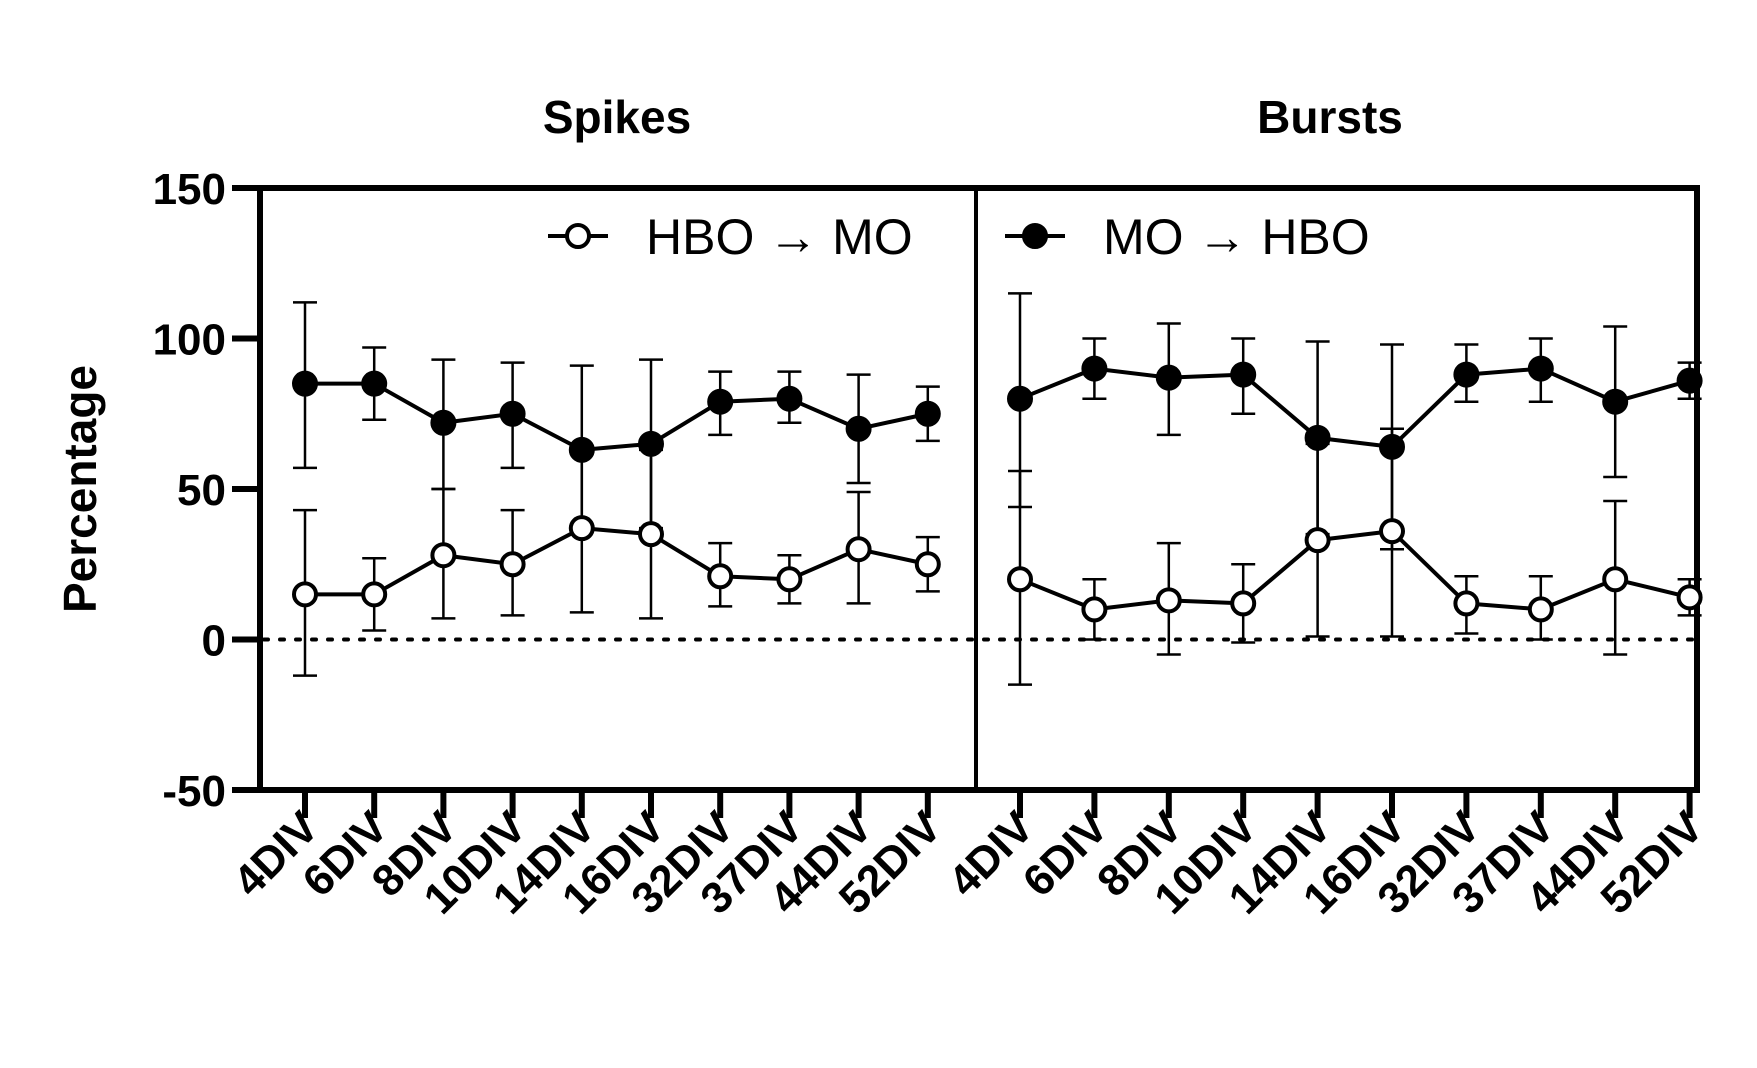 The width and height of the screenshot is (1757, 1068). What do you see at coordinates (201, 490) in the screenshot?
I see `y-tick-label: 50` at bounding box center [201, 490].